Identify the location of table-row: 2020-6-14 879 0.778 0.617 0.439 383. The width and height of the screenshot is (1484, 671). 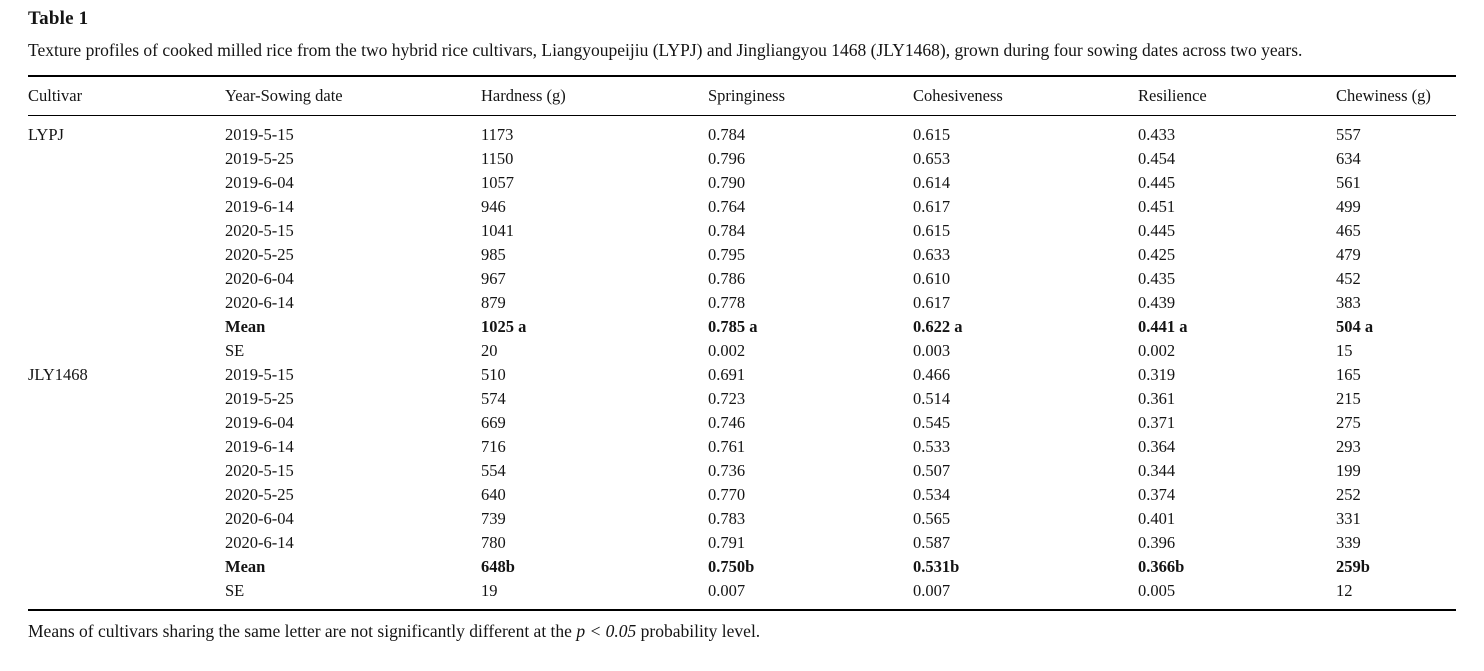
(742, 303).